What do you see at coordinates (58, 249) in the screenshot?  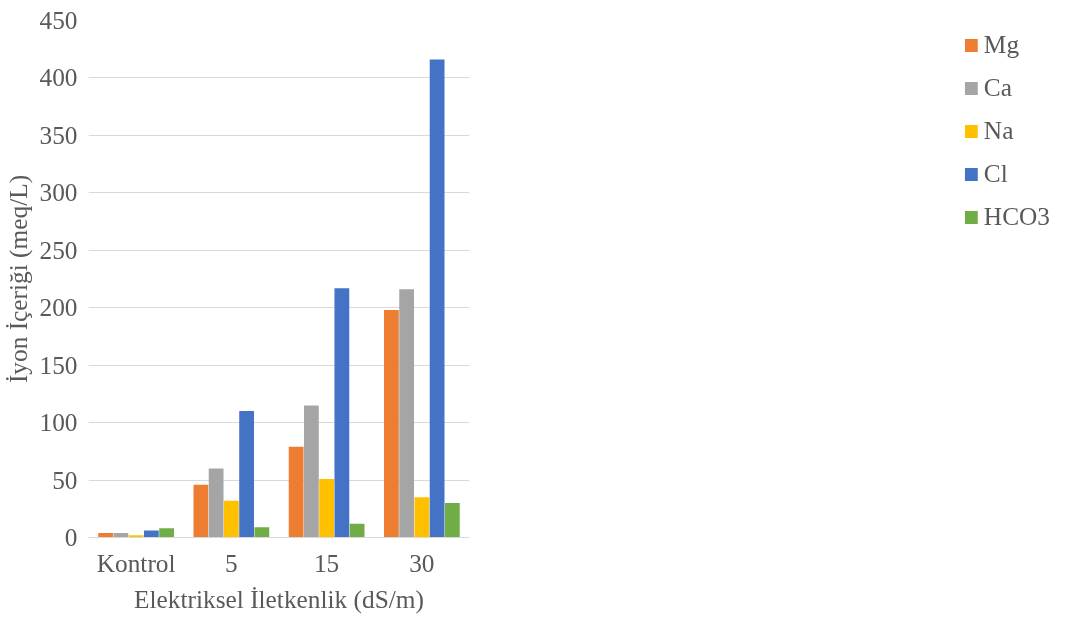 I see `y-tick-label: 250` at bounding box center [58, 249].